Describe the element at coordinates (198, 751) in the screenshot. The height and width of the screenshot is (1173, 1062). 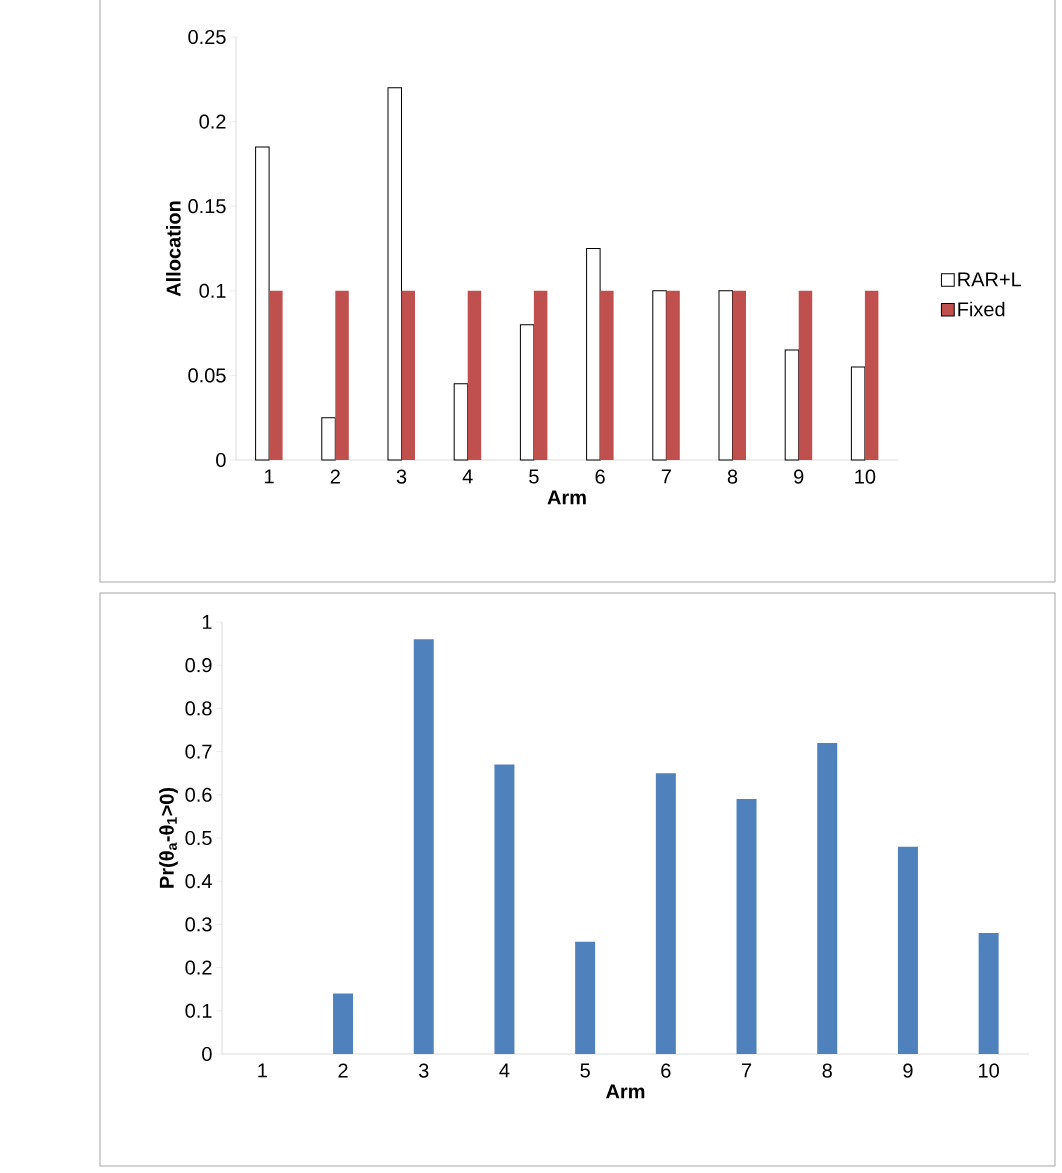
I see `y-tick-label: 0.7` at that location.